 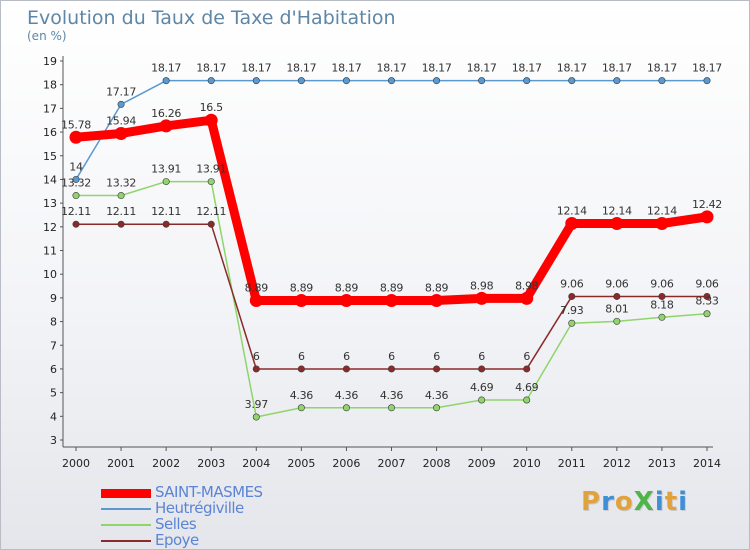 What do you see at coordinates (527, 387) in the screenshot?
I see `data-label-selles: 4.69` at bounding box center [527, 387].